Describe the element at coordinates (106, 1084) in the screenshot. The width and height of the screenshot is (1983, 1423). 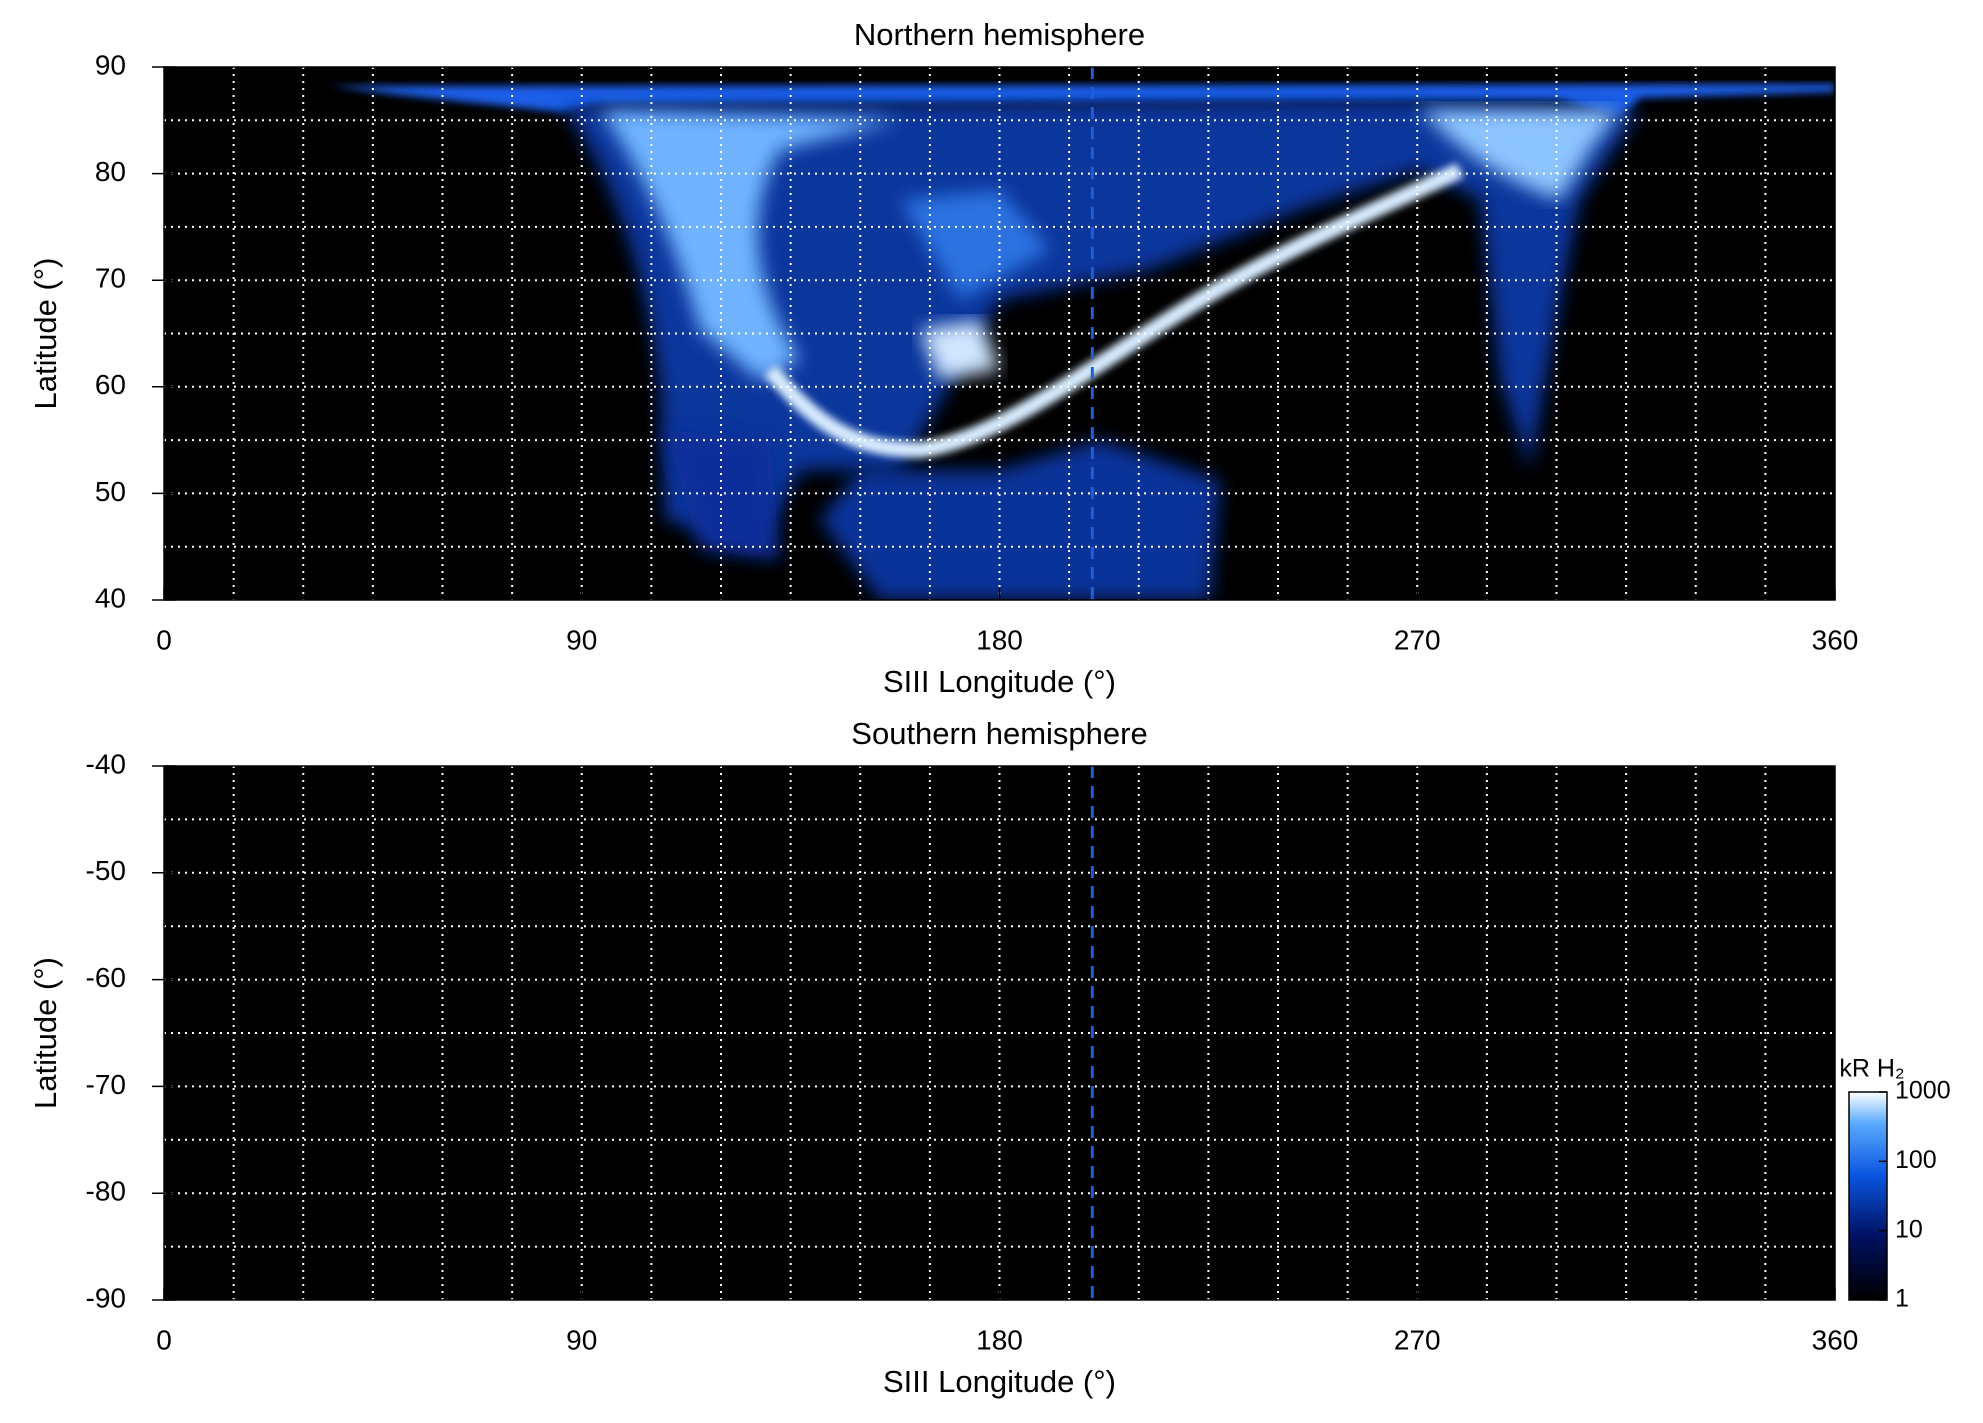
I see `y-tick-label: -70` at that location.